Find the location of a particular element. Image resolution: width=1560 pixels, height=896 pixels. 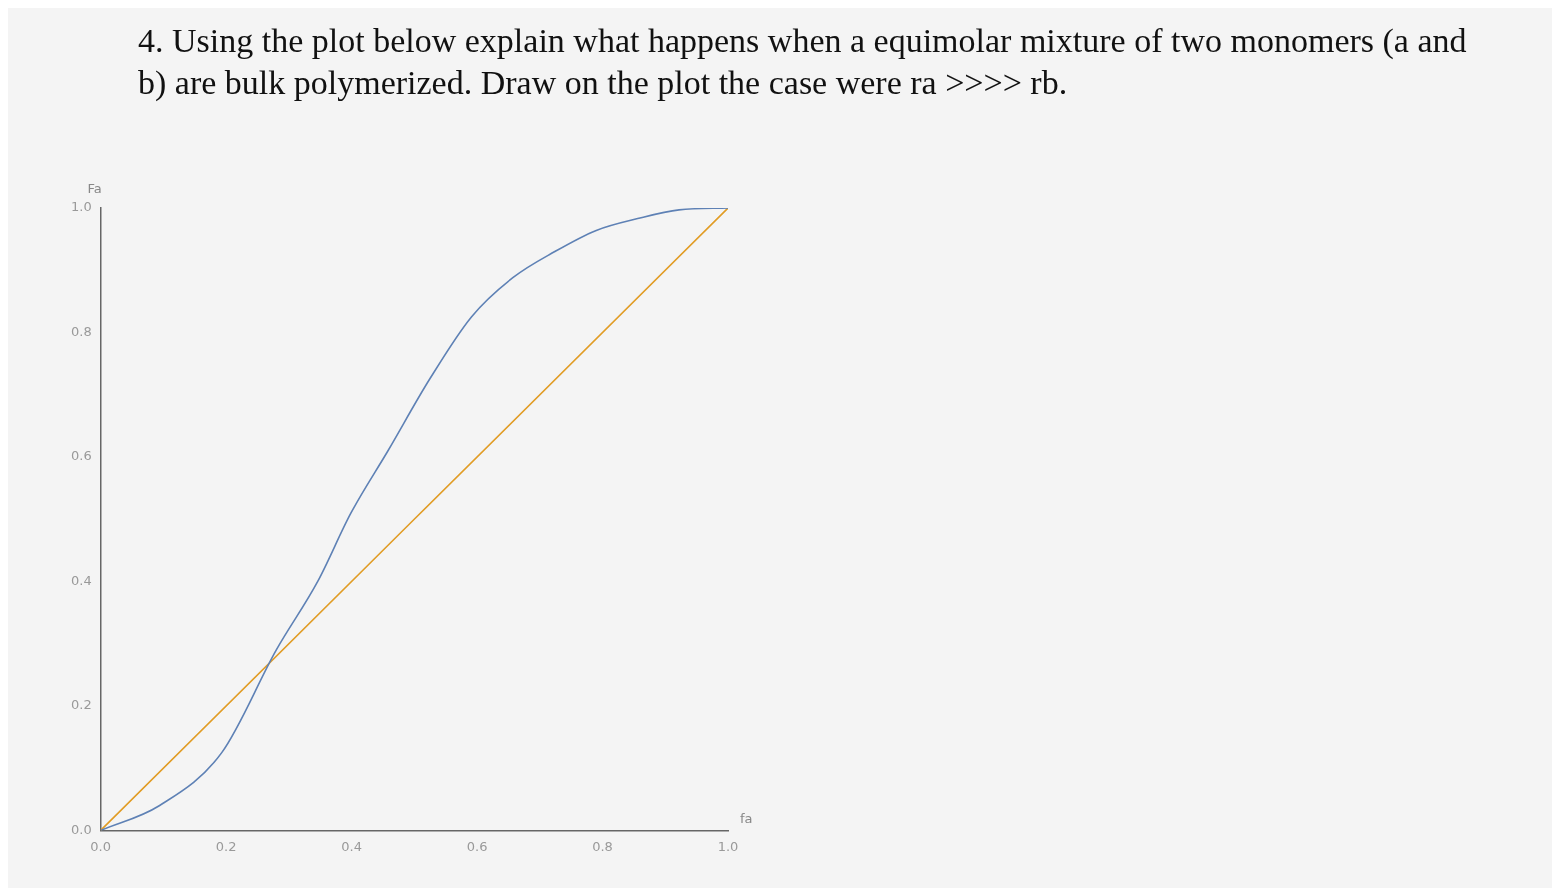

y-tick-label: 0.8 is located at coordinates (81, 331).